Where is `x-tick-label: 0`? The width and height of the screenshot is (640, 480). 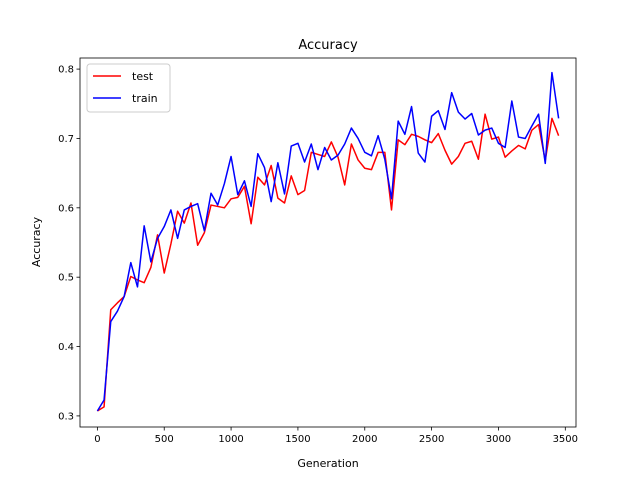 x-tick-label: 0 is located at coordinates (97, 439).